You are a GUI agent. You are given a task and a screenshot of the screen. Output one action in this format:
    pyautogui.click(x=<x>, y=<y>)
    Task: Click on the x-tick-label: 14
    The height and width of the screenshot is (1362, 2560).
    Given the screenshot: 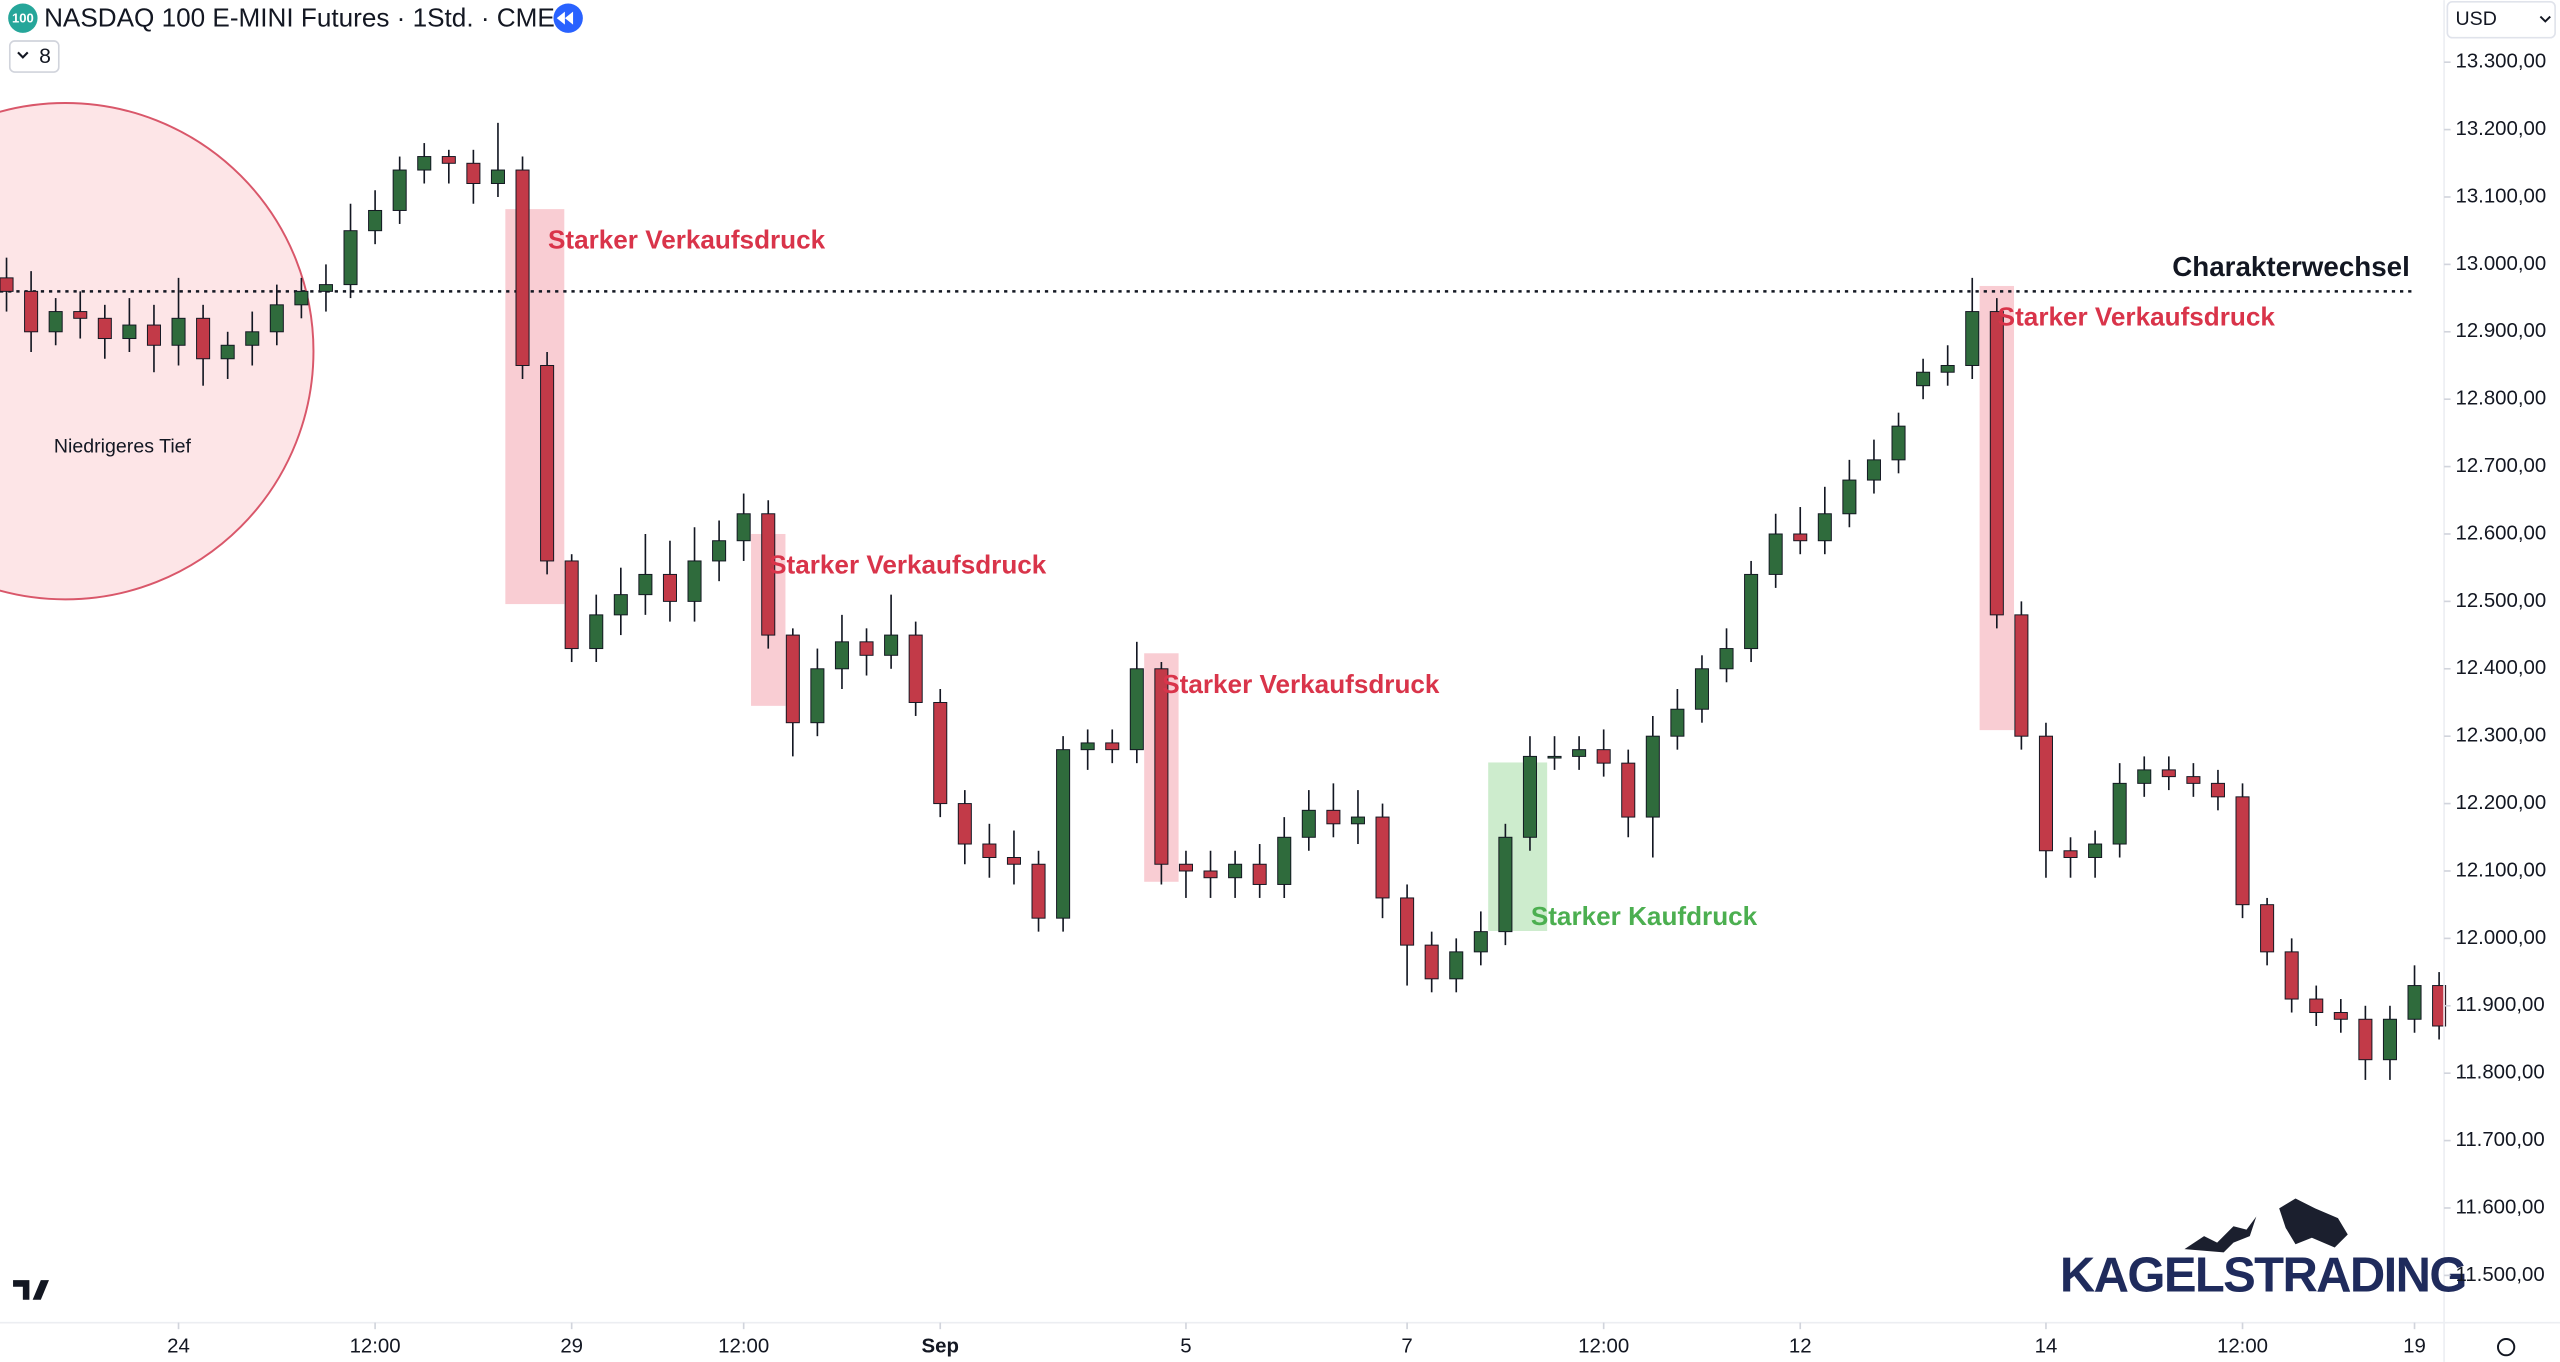 What is the action you would take?
    pyautogui.click(x=2046, y=1347)
    